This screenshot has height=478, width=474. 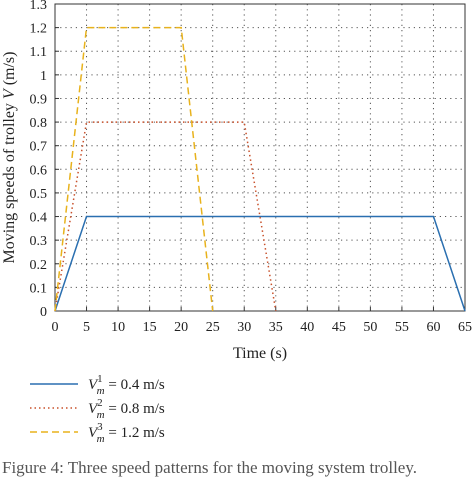 What do you see at coordinates (150, 327) in the screenshot?
I see `x-tick-label: 15` at bounding box center [150, 327].